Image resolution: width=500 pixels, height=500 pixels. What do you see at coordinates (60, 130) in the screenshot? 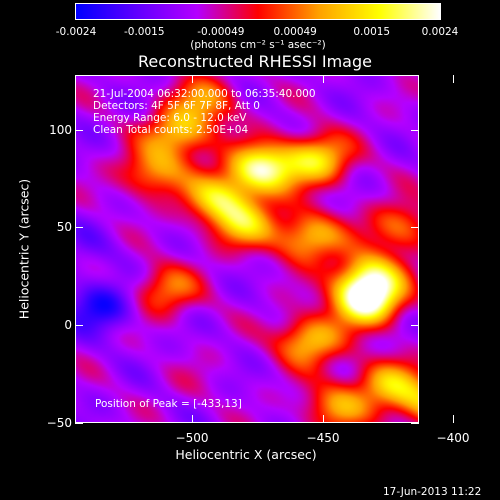
I see `y-tick-label: 100` at bounding box center [60, 130].